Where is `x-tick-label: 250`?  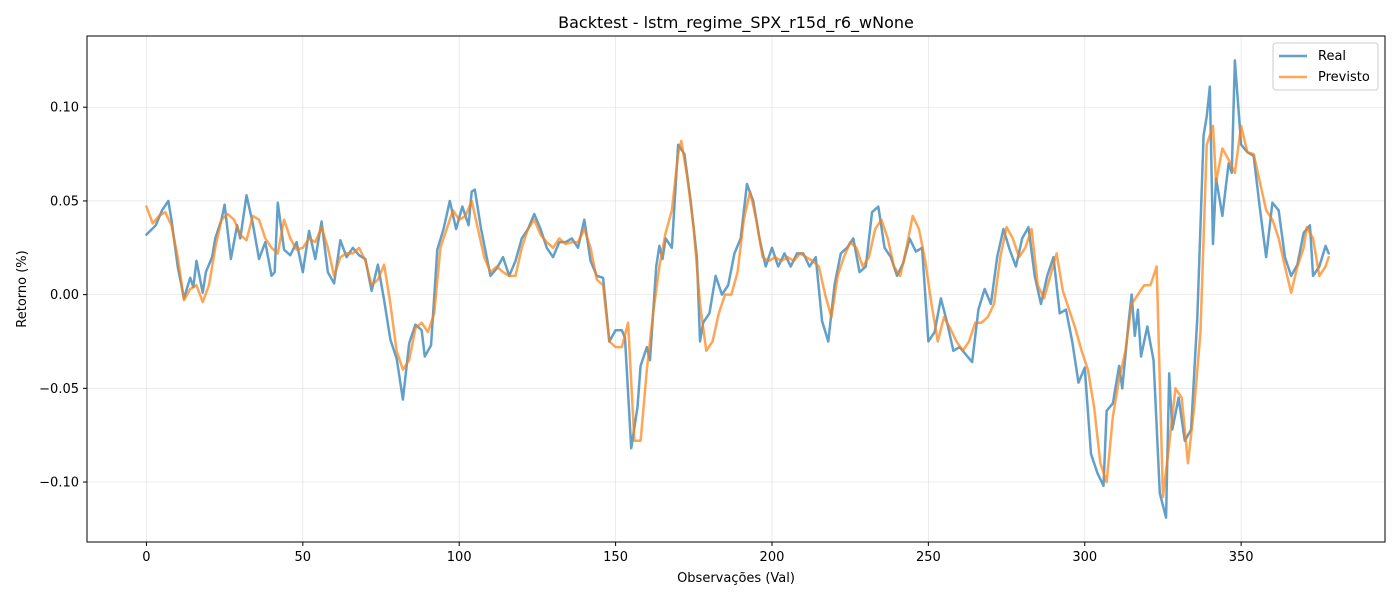
x-tick-label: 250 is located at coordinates (928, 557).